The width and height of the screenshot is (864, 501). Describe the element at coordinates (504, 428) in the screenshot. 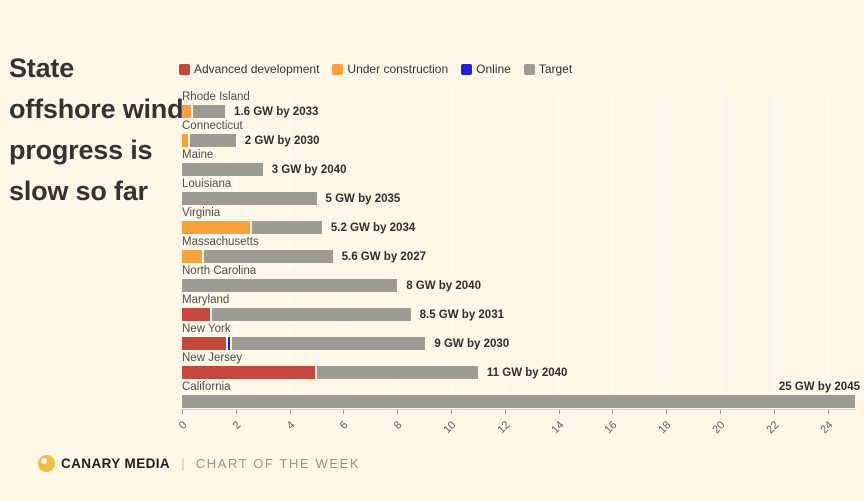

I see `x-axis-tick-label: 12` at that location.